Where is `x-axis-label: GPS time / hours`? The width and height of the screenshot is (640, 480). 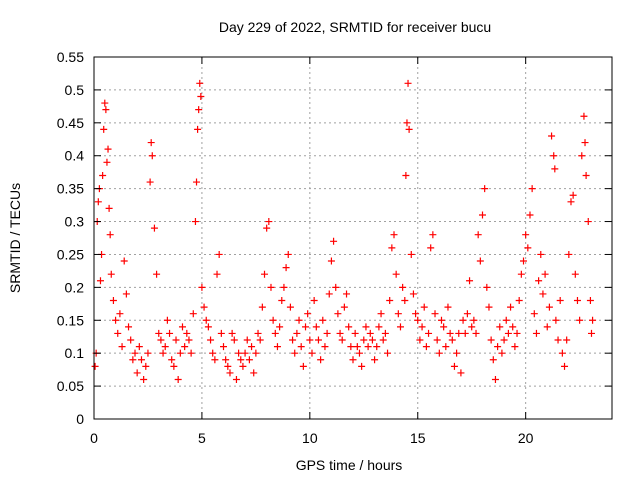
x-axis-label: GPS time / hours is located at coordinates (349, 465).